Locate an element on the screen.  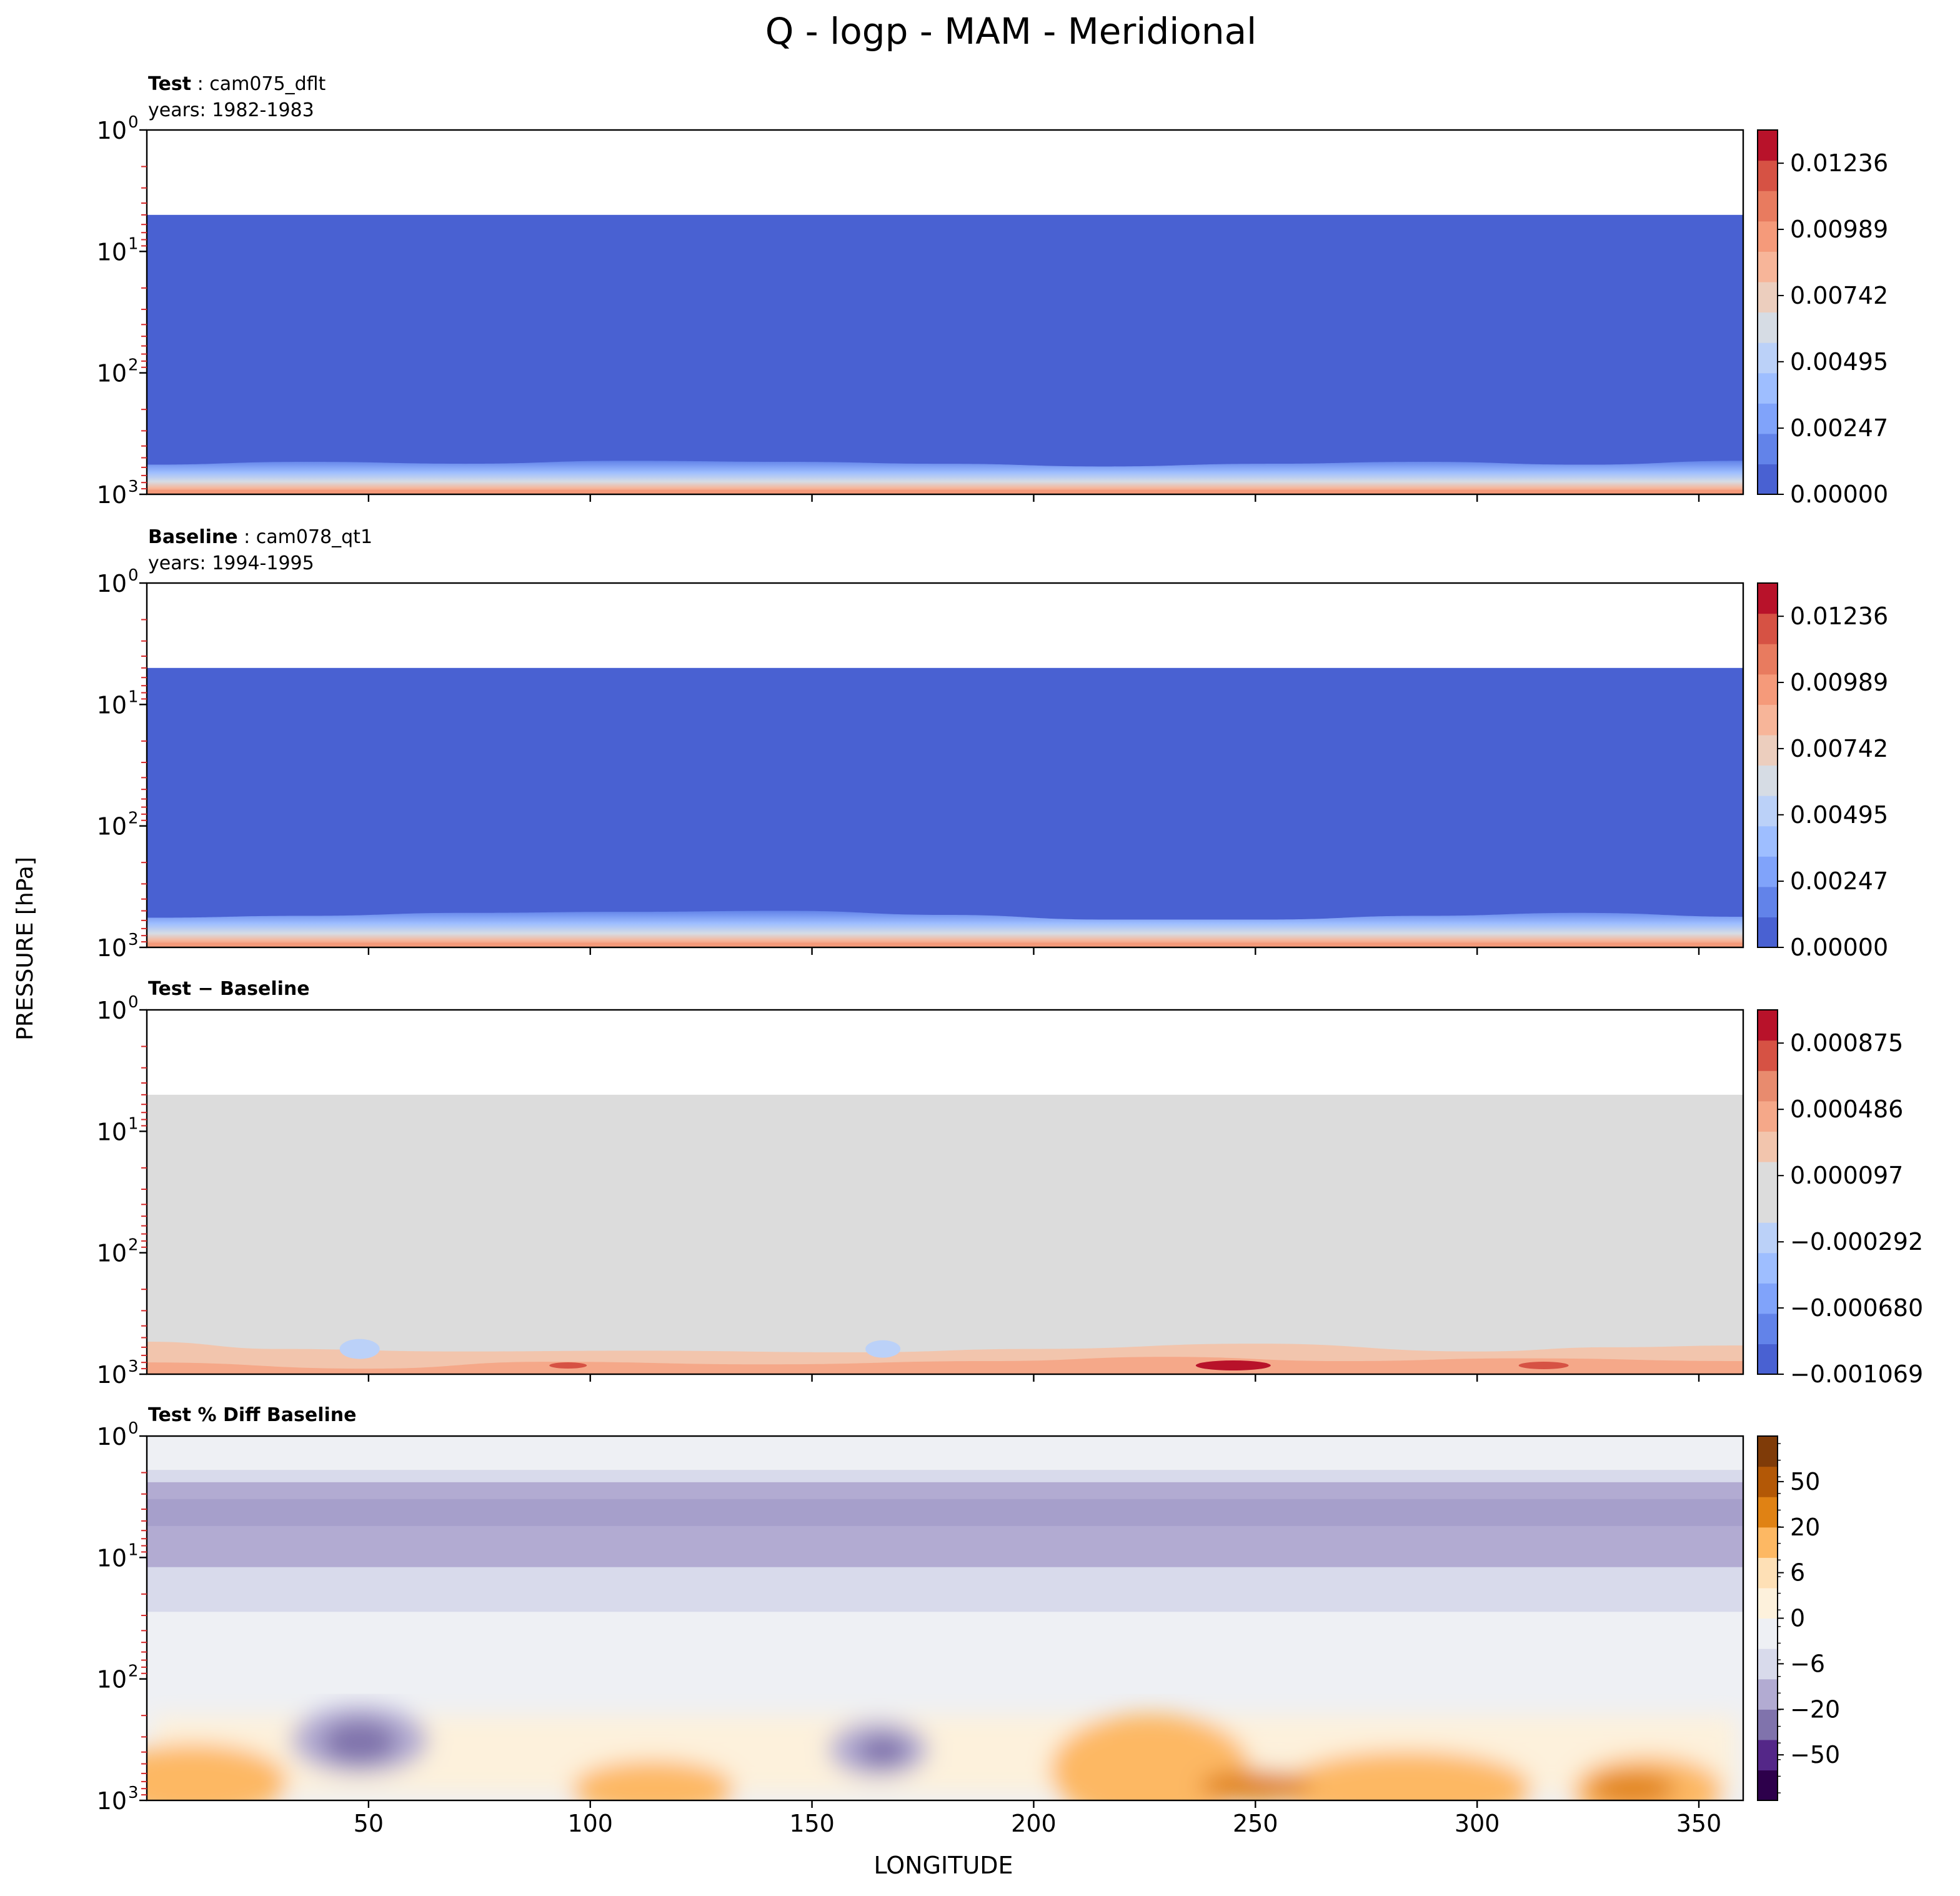
panel-title-bold: Test % Diff Baseline is located at coordinates (252, 1415).